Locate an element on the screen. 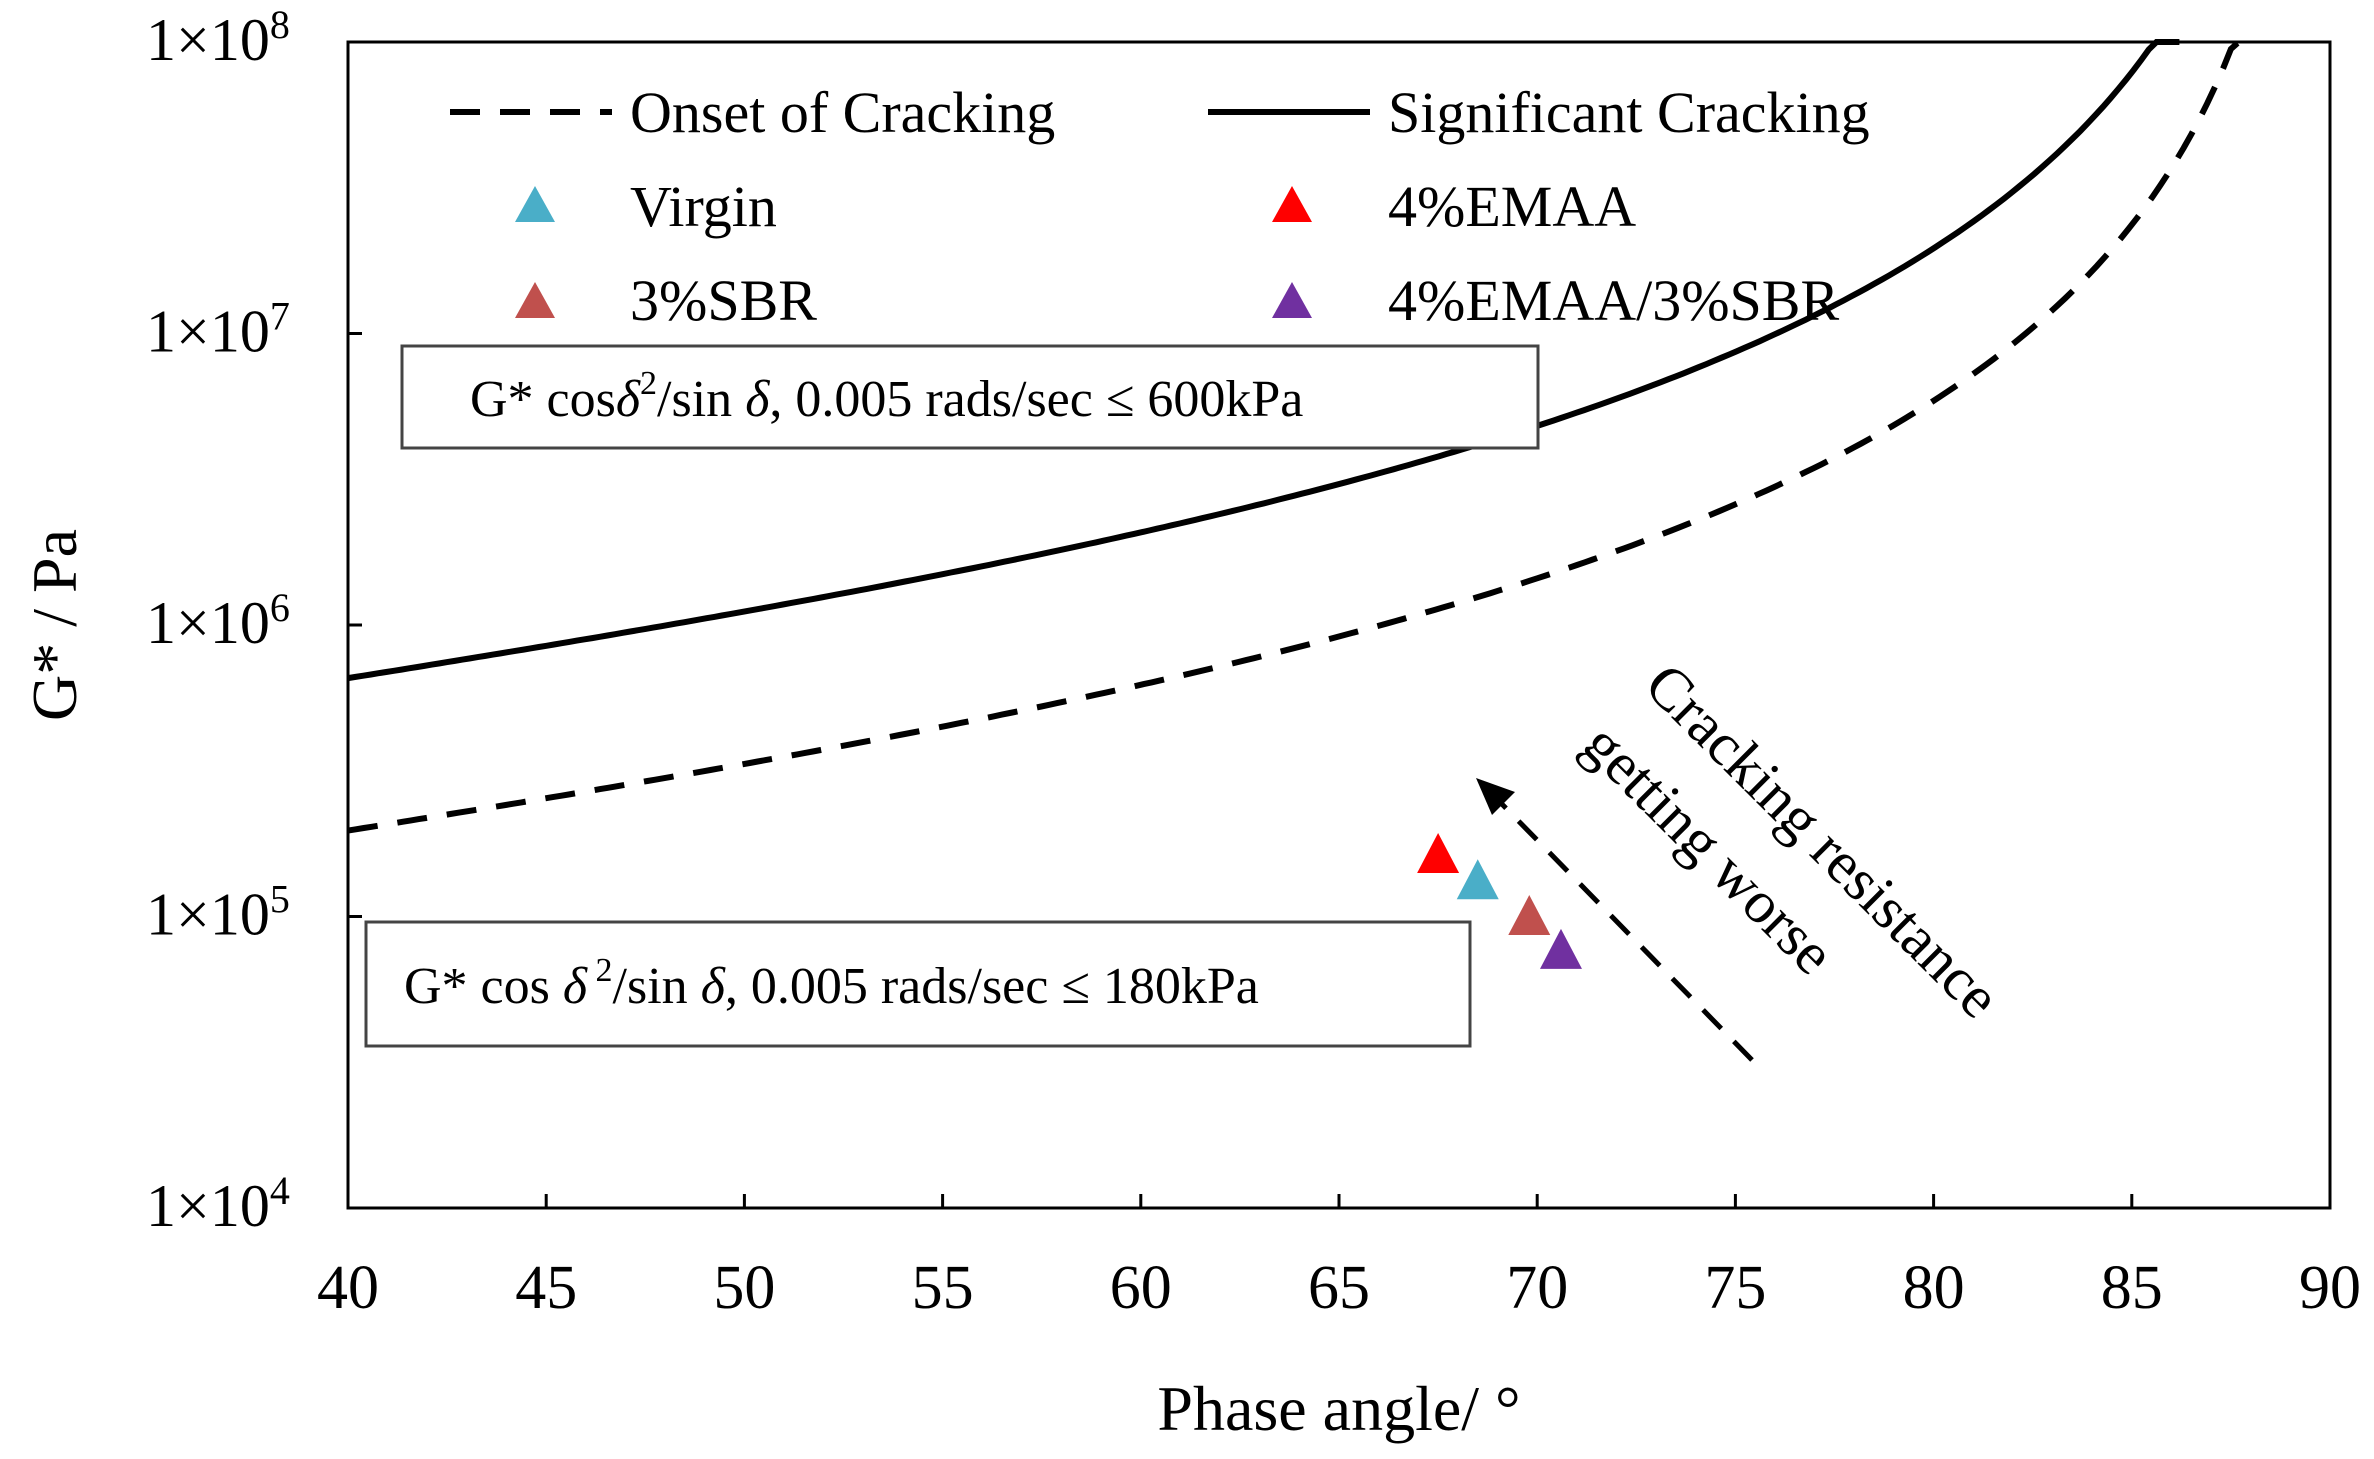 Image resolution: width=2374 pixels, height=1459 pixels. y-tick-label: 1×10⁸ is located at coordinates (218, 37).